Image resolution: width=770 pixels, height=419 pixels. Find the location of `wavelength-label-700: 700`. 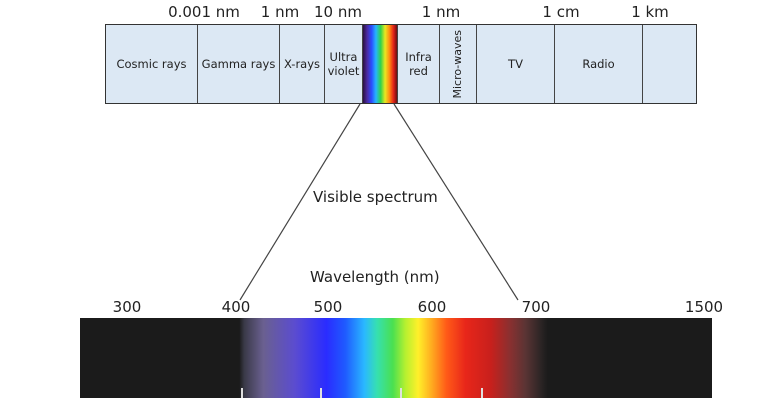

wavelength-label-700: 700 is located at coordinates (536, 307).